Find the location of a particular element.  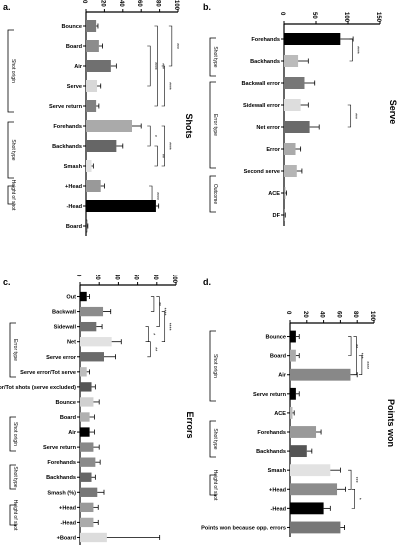

chart-title: Shots is located at coordinates (189, 125).